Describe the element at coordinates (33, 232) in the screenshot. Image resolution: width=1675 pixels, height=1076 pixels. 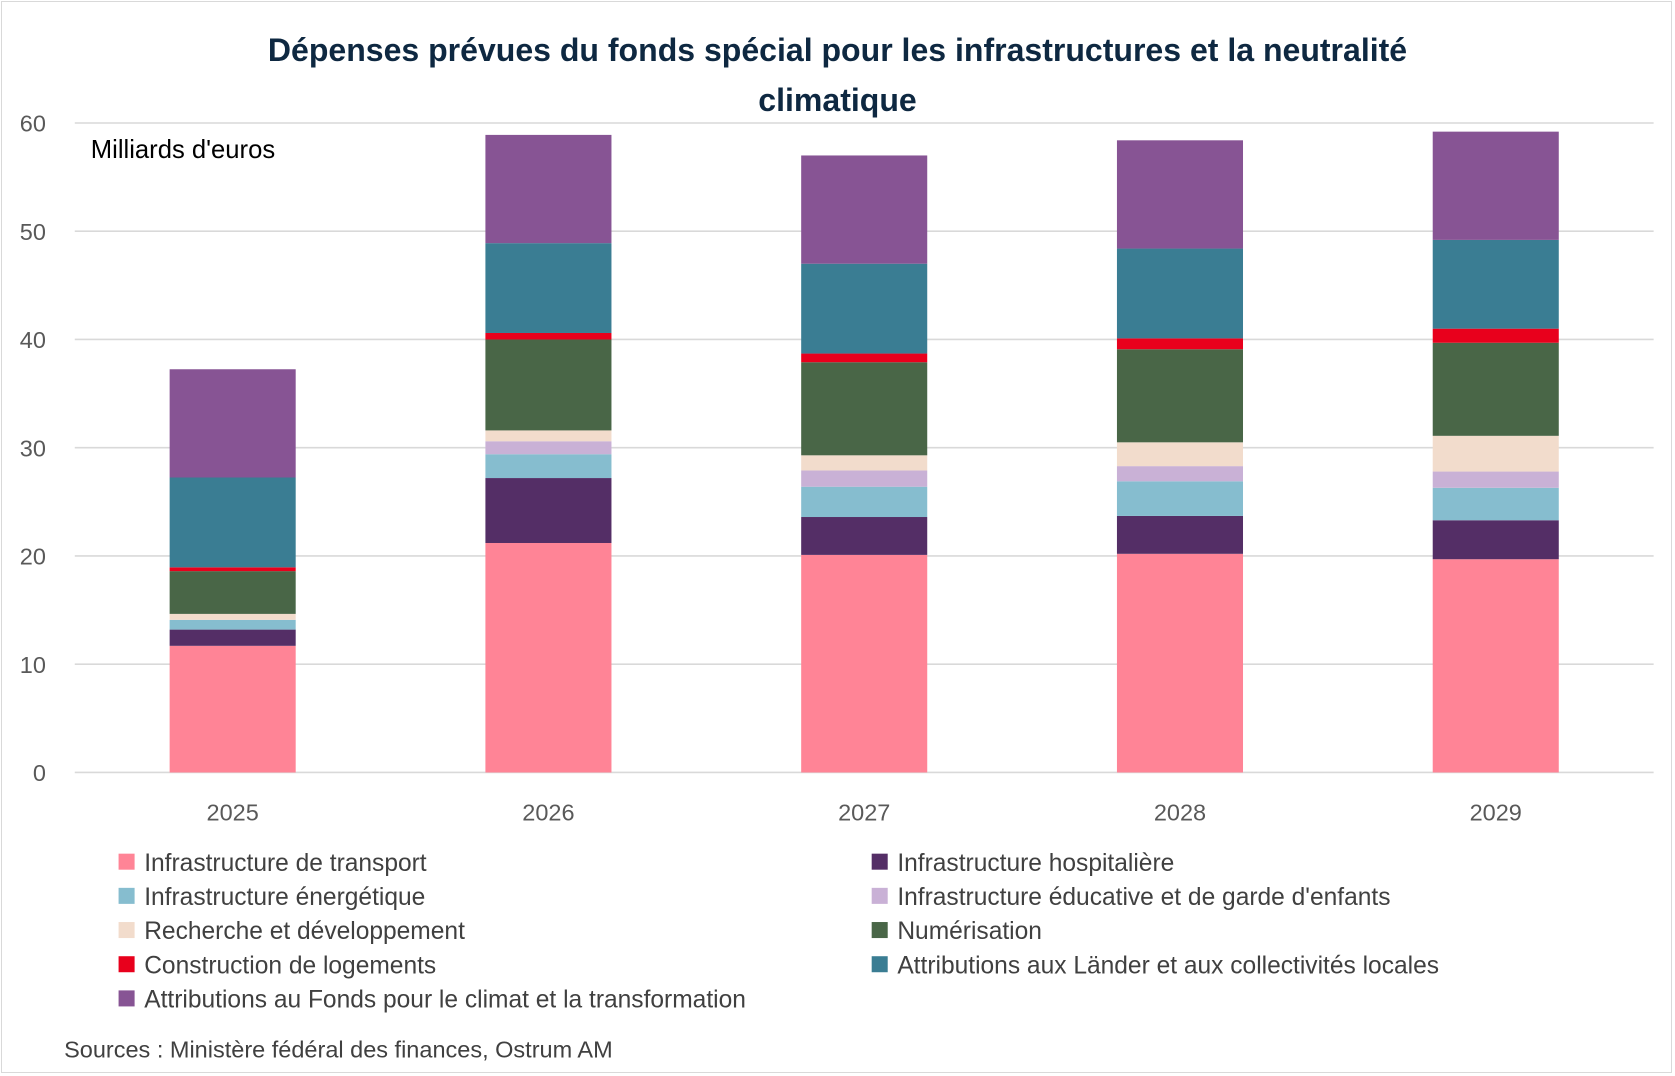
I see `y-tick-label: 50` at that location.